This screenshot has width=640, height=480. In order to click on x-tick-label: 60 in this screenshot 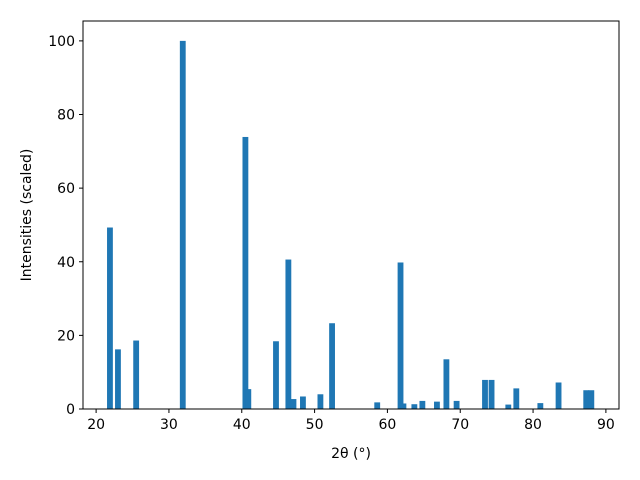, I will do `click(387, 425)`.